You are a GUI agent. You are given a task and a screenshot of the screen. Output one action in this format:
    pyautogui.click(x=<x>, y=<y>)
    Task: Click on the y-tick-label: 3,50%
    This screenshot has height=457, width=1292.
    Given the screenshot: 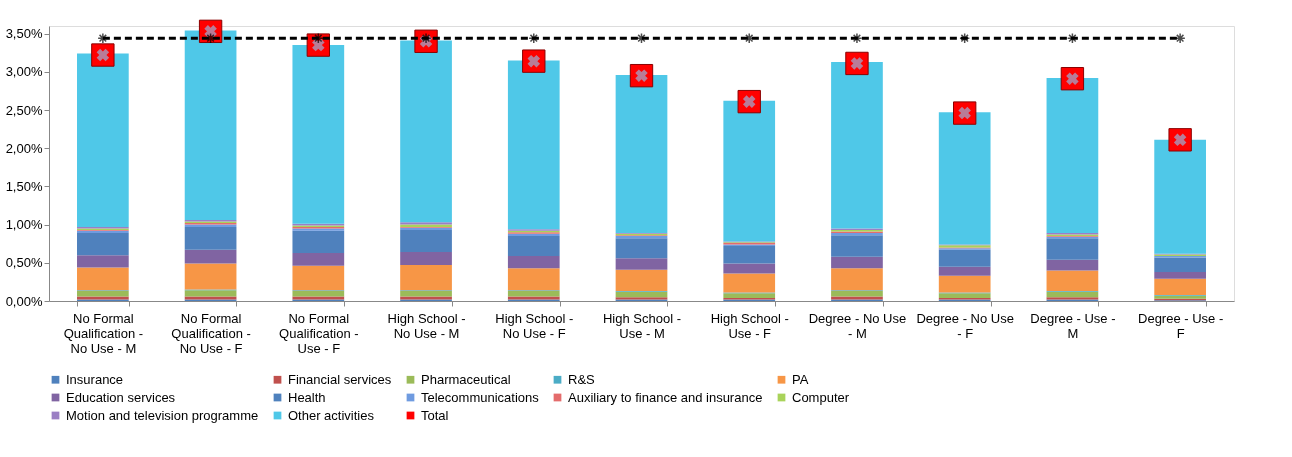 What is the action you would take?
    pyautogui.click(x=24, y=34)
    